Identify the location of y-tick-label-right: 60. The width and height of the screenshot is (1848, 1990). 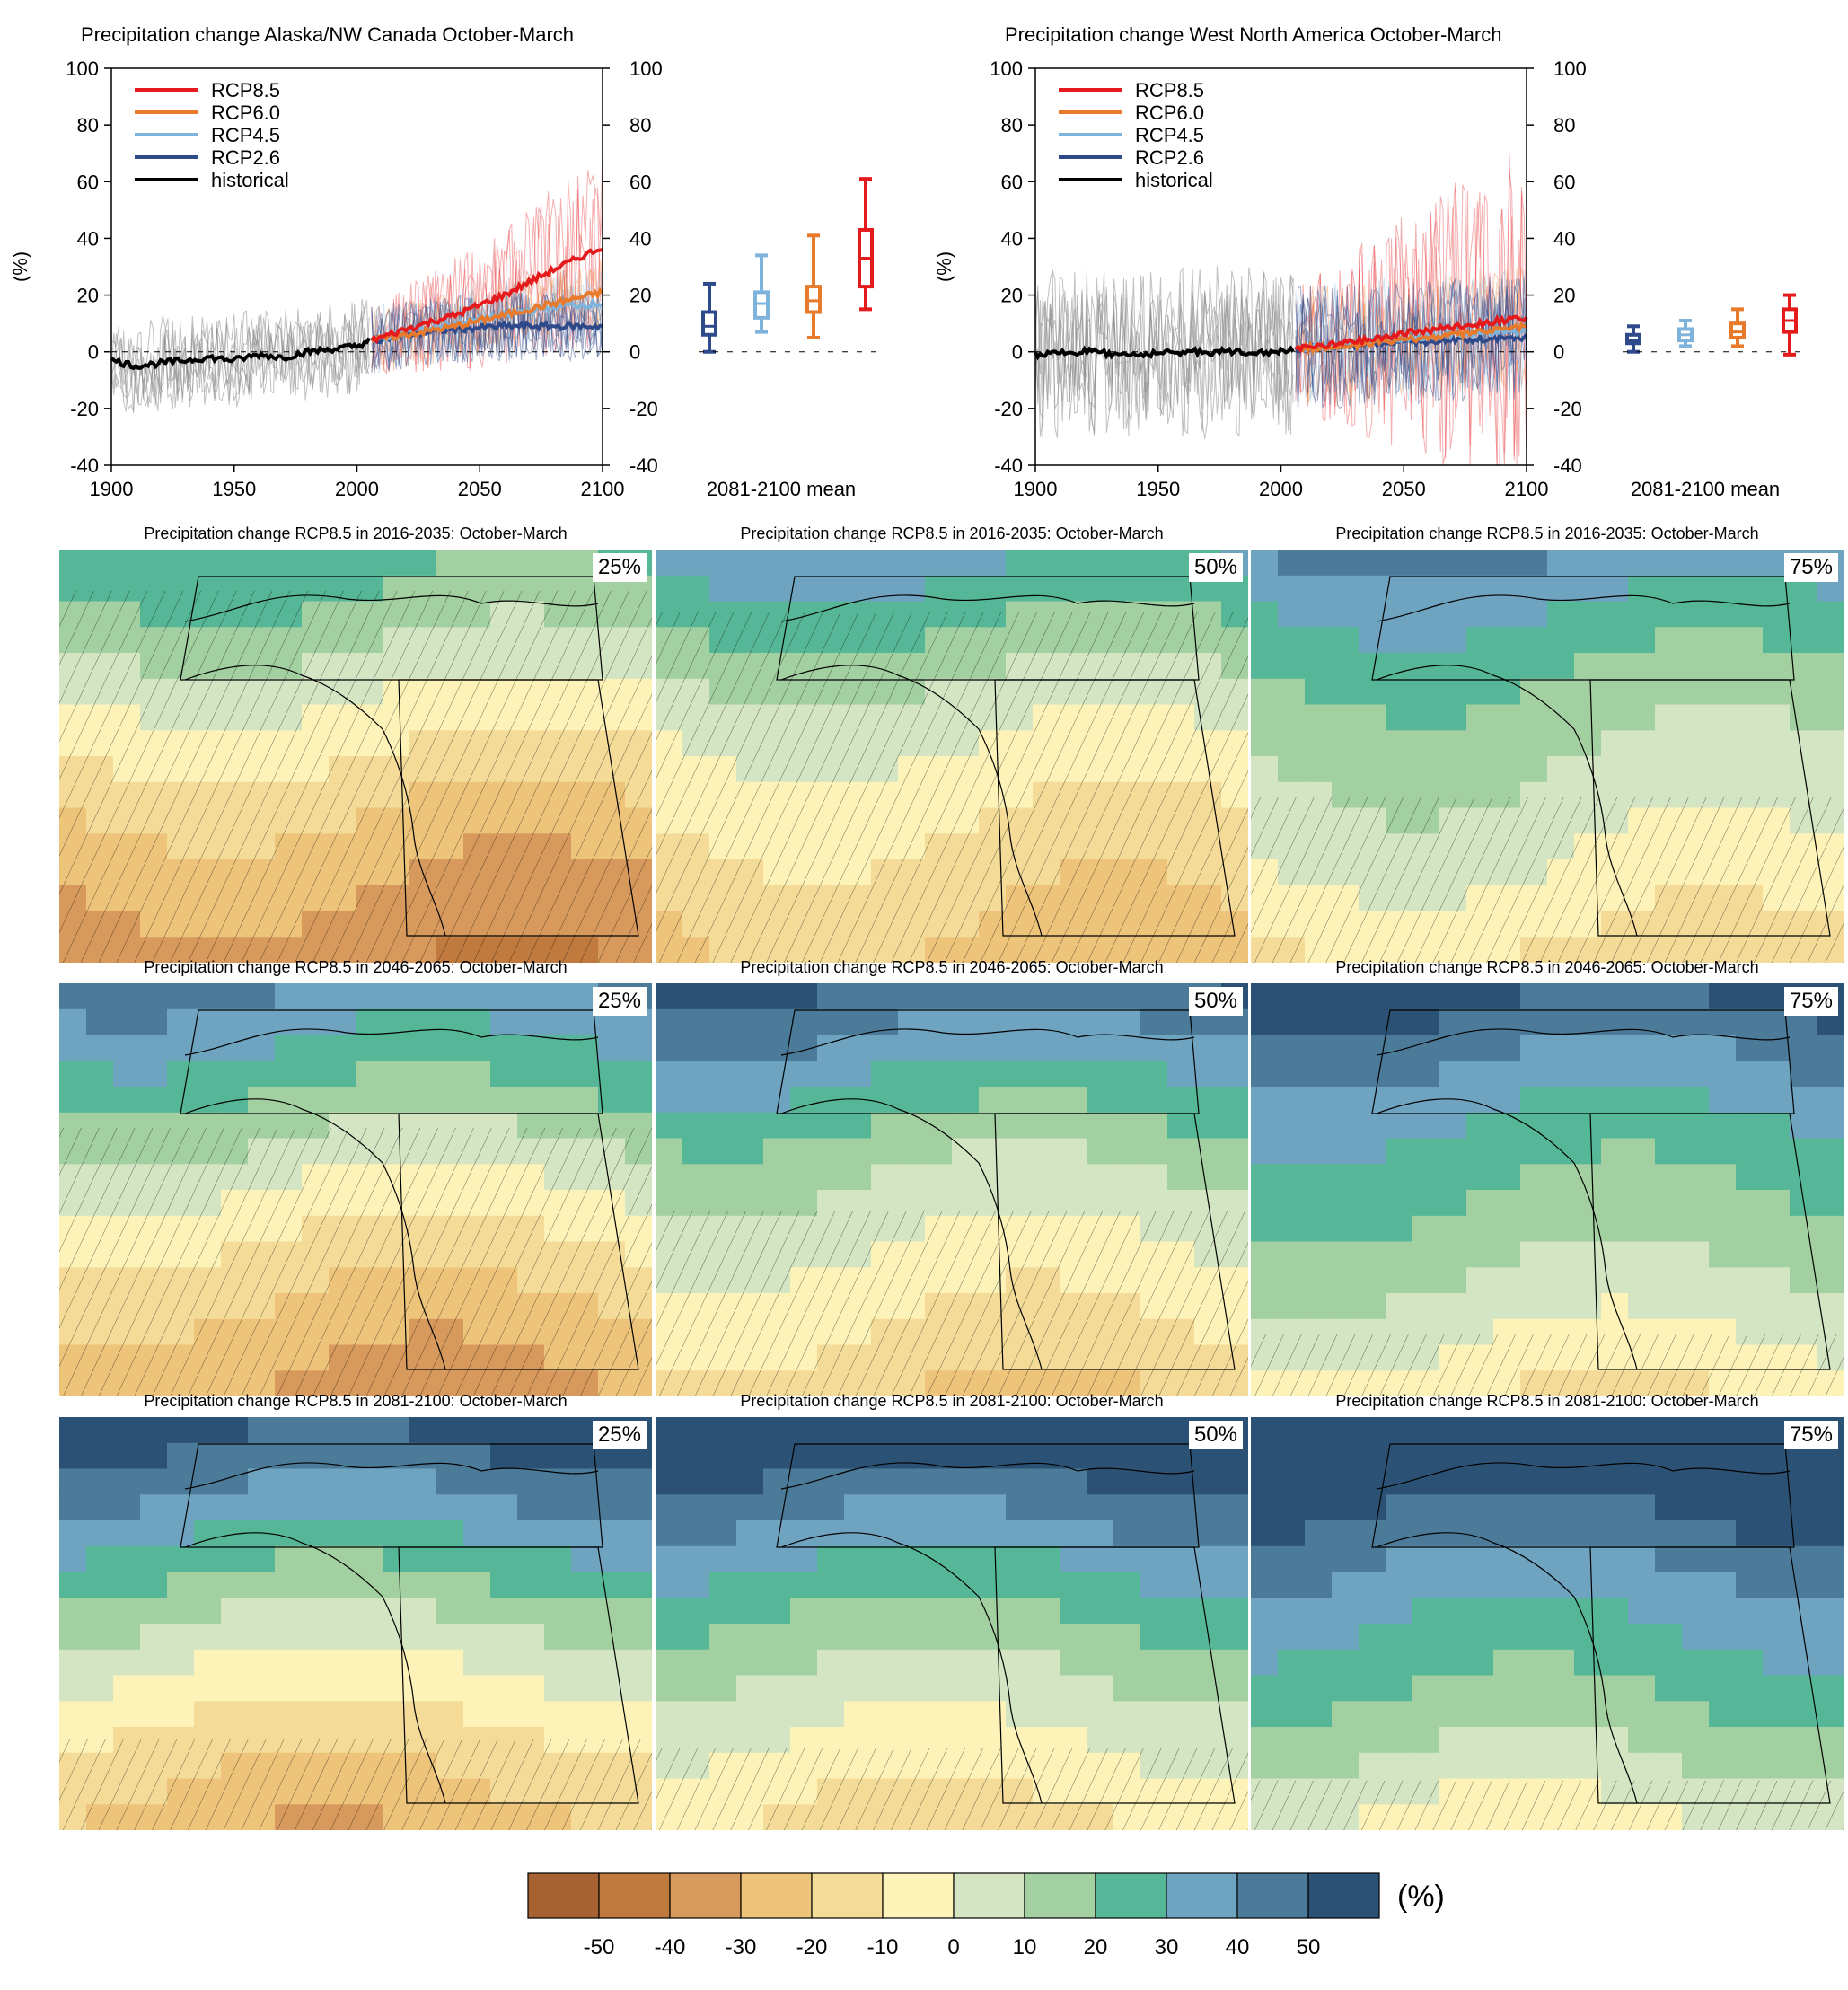
(640, 182).